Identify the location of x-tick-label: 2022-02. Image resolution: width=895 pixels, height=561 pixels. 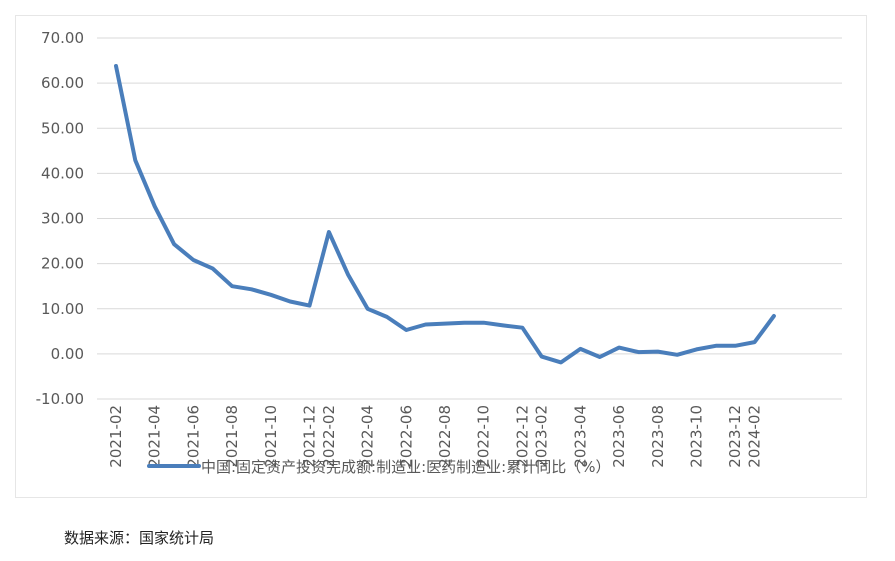
(329, 436).